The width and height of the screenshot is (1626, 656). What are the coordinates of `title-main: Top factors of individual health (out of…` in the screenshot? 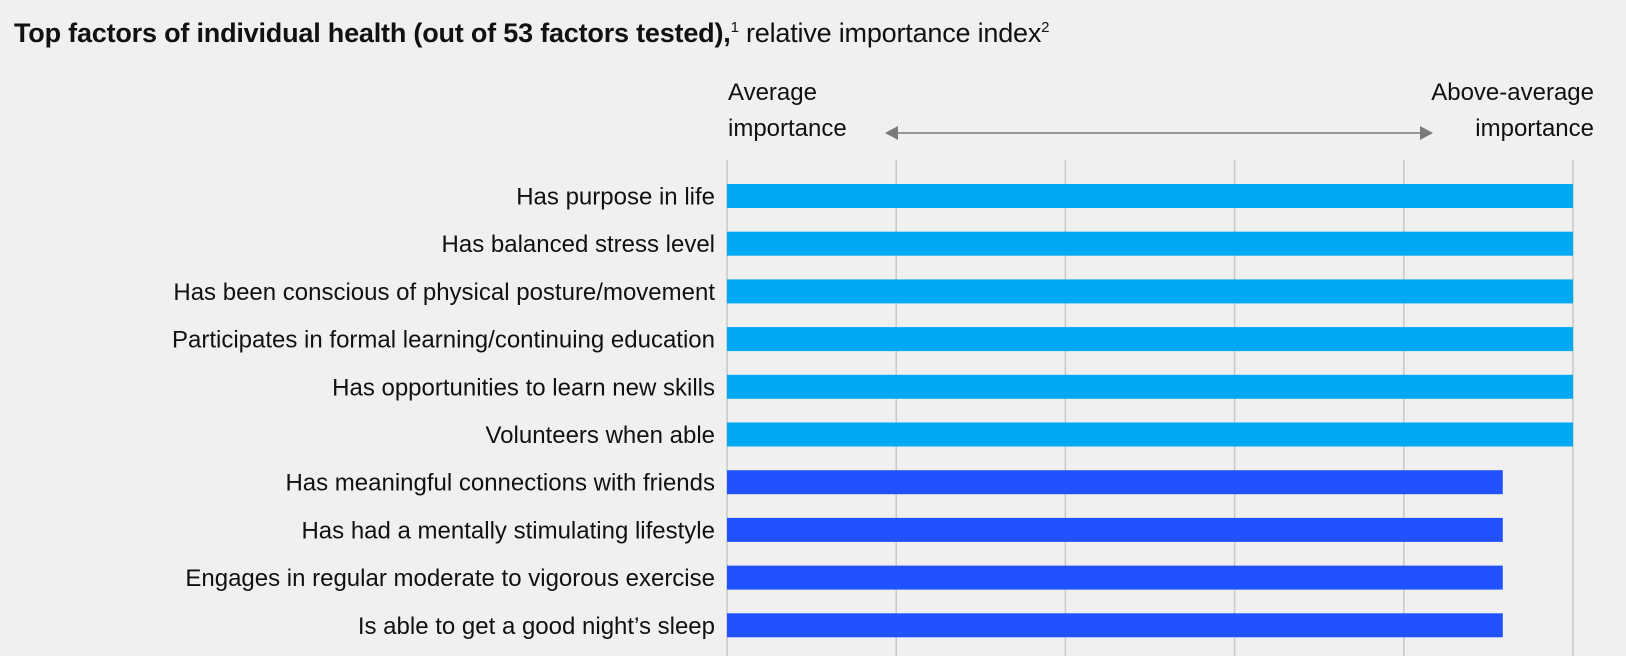 It's located at (372, 33).